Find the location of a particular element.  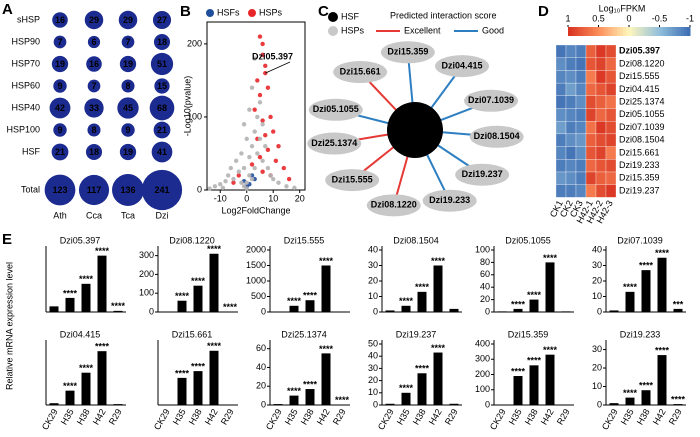

row-label: Dzi19.237 is located at coordinates (639, 190).